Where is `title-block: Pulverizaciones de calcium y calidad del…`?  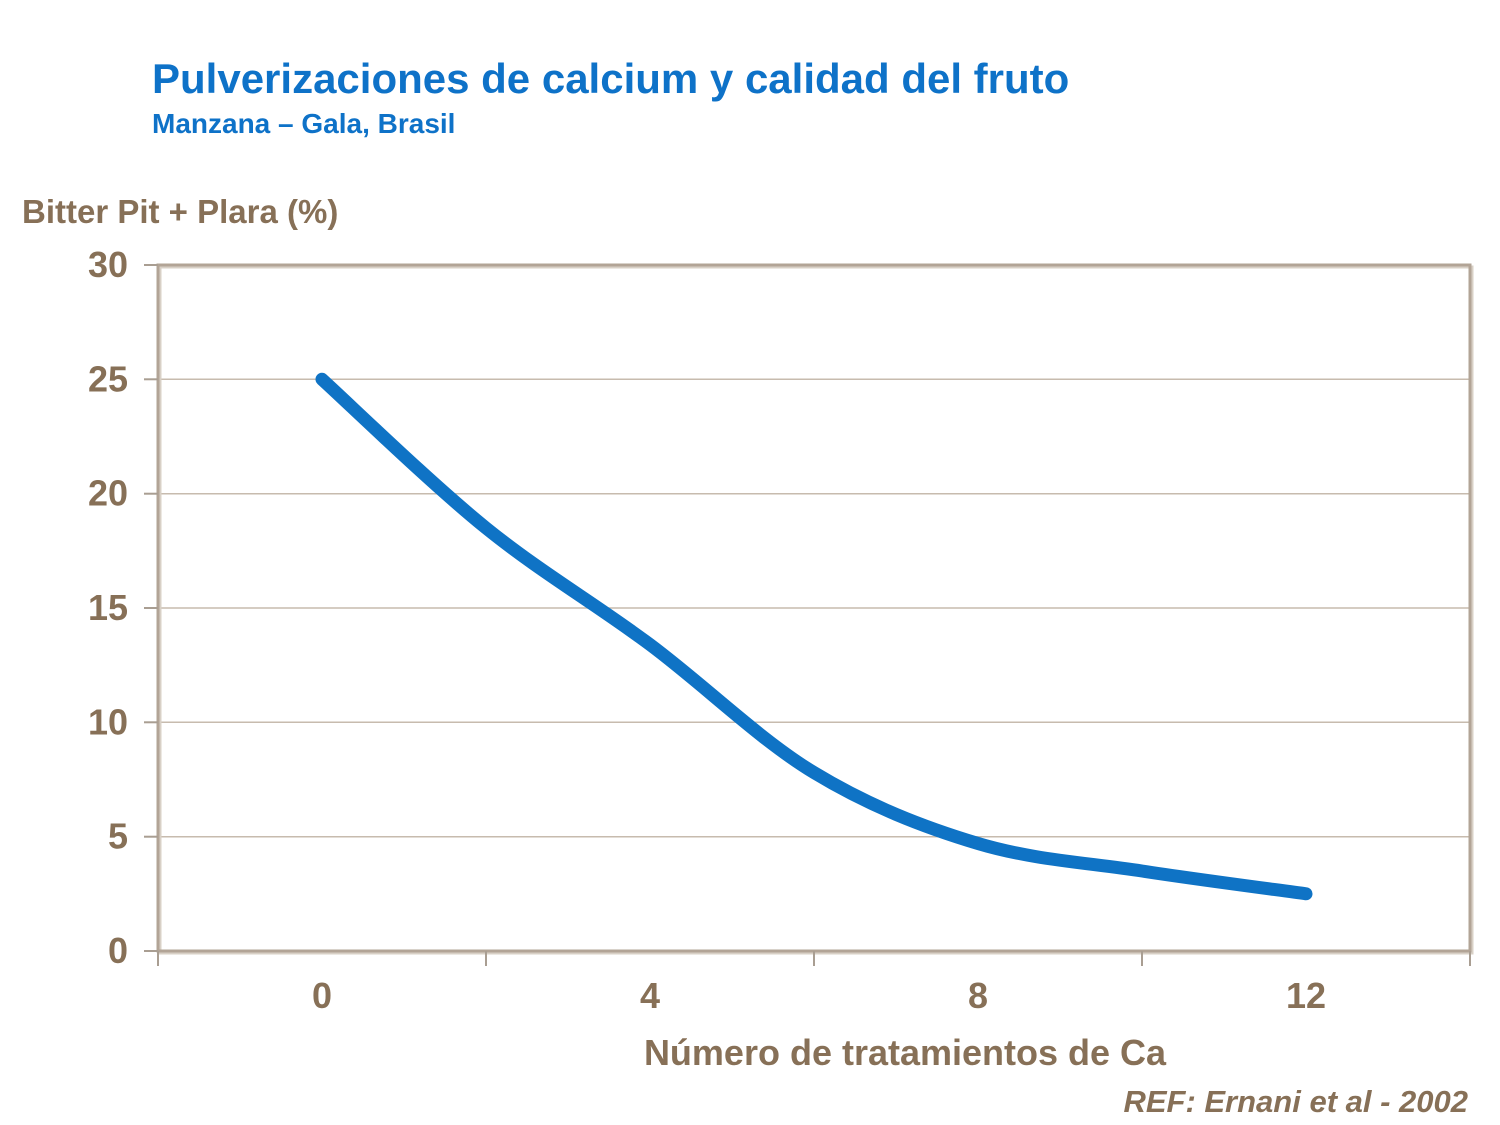
title-block: Pulverizaciones de calcium y calidad del… is located at coordinates (610, 98).